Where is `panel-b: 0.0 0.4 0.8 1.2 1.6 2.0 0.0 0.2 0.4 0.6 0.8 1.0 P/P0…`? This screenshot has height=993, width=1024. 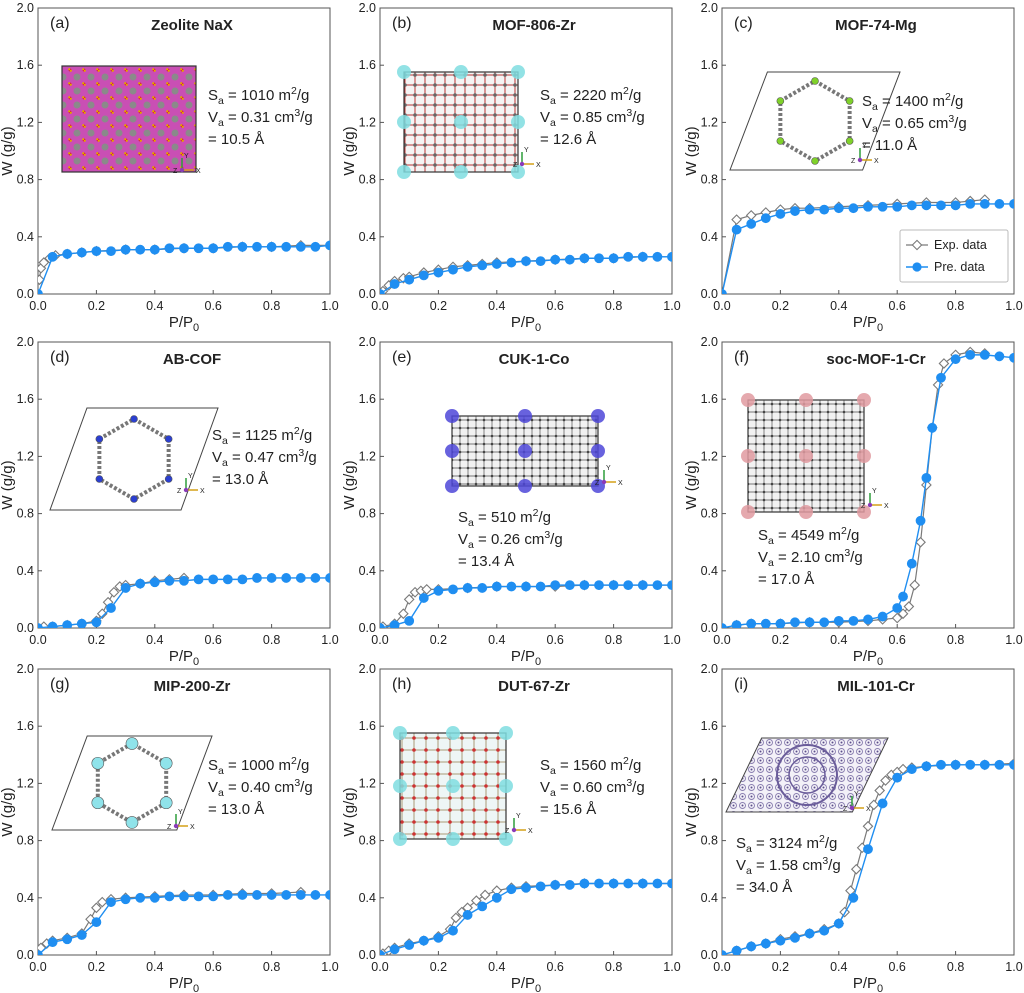 panel-b: 0.0 0.4 0.8 1.2 1.6 2.0 0.0 0.2 0.4 0.6 0.8 1.0 P/P0… is located at coordinates (511, 167).